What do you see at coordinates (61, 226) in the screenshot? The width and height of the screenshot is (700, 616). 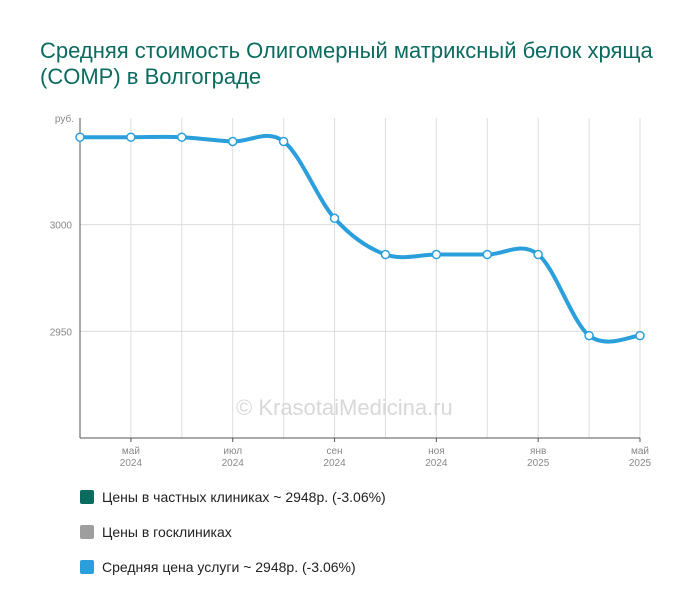 I see `y-tick-label: 3000` at bounding box center [61, 226].